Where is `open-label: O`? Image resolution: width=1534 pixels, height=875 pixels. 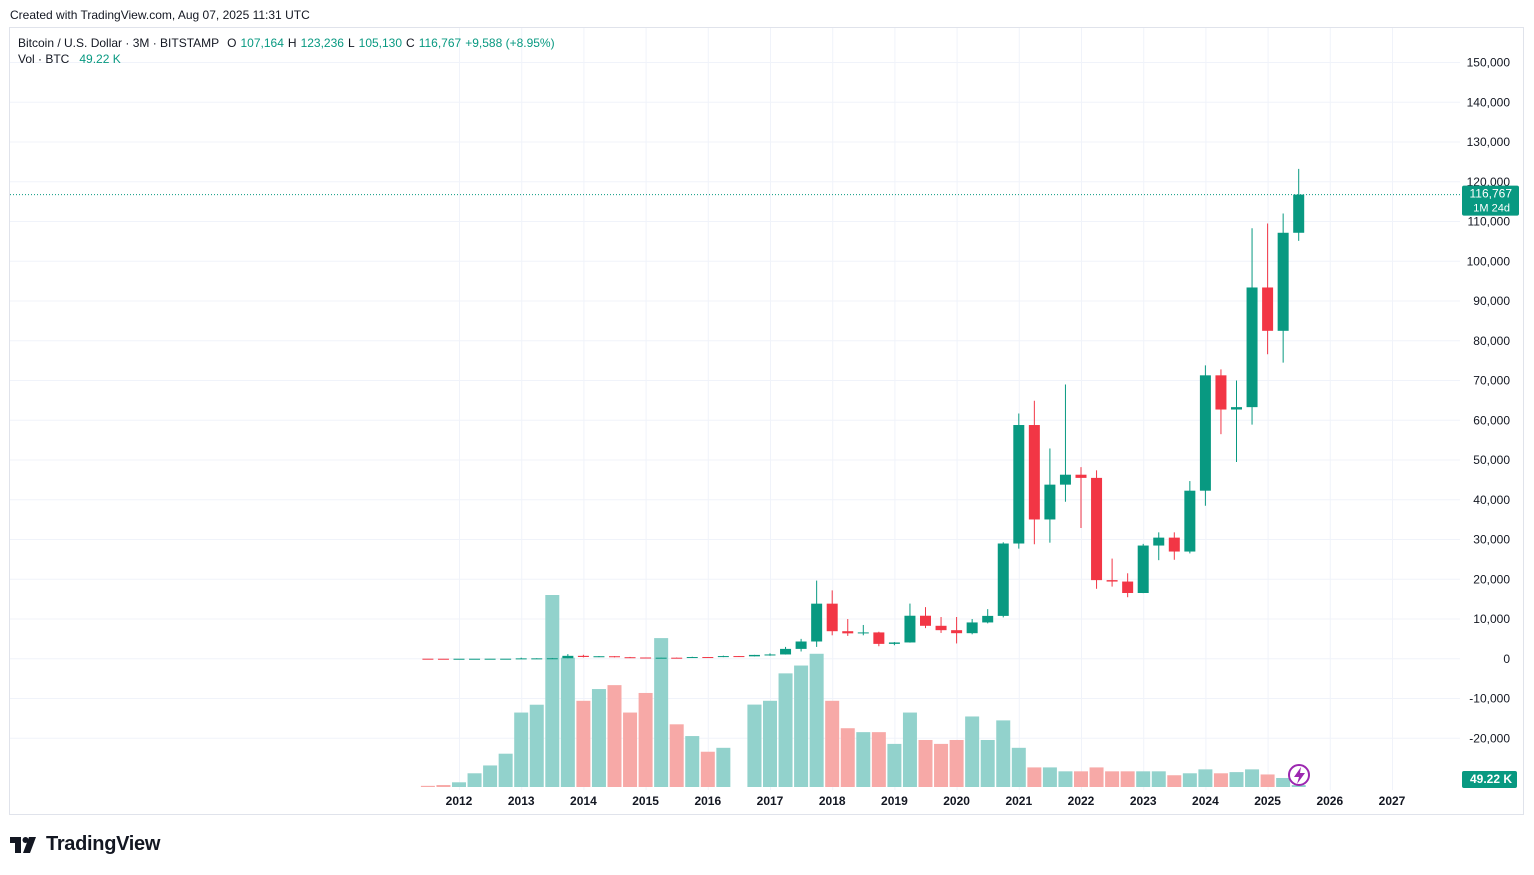
open-label: O is located at coordinates (232, 43).